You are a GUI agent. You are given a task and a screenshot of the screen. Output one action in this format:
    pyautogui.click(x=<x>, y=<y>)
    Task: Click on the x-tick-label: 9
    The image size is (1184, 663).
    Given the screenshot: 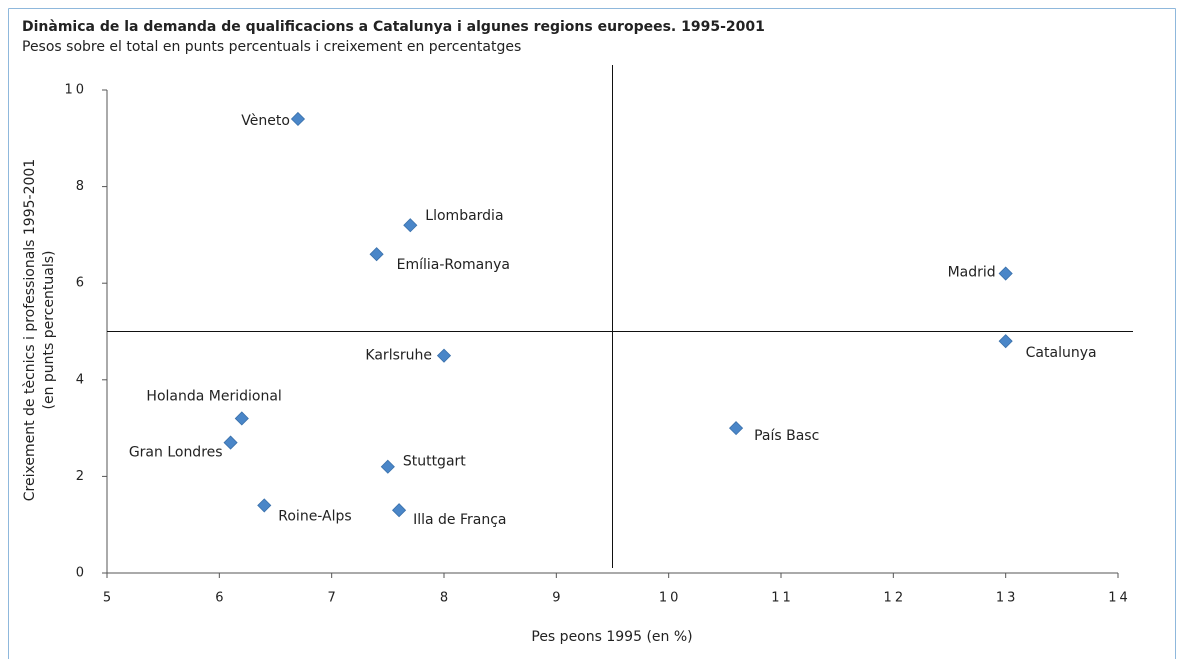 What is the action you would take?
    pyautogui.click(x=557, y=598)
    